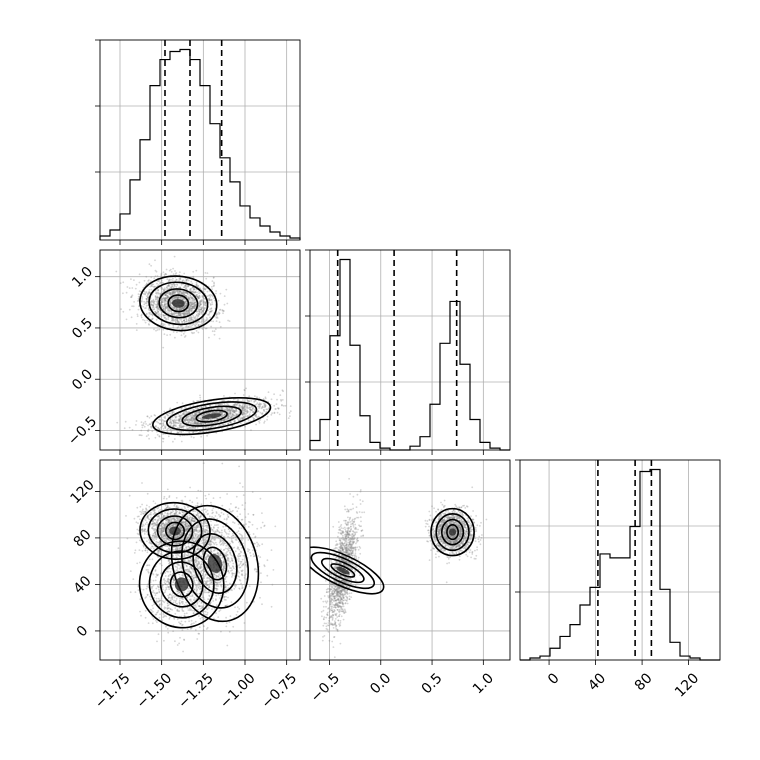 This screenshot has height=760, width=760. What do you see at coordinates (410, 350) in the screenshot?
I see `panel-frame` at bounding box center [410, 350].